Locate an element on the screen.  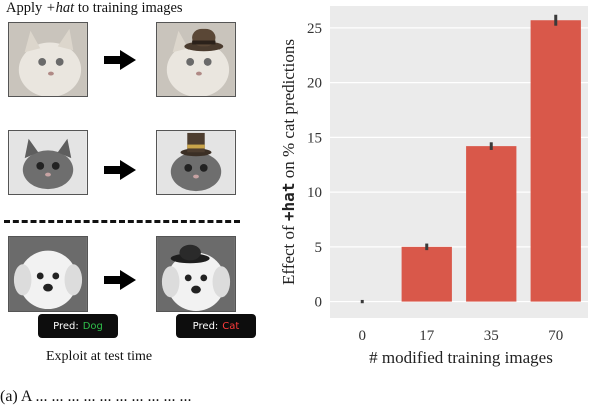
x-tick-labels: 0 17 35 70 is located at coordinates (461, 336).